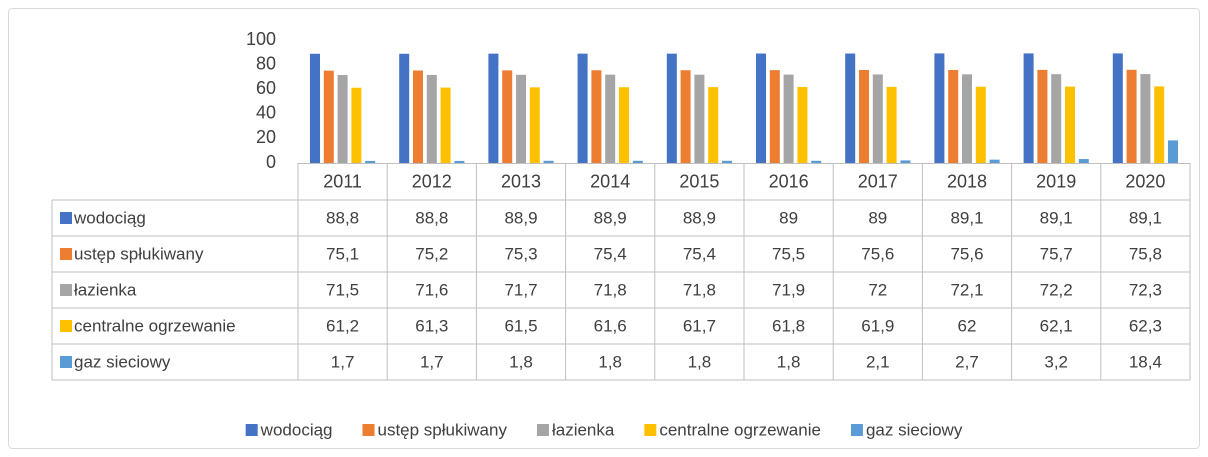  What do you see at coordinates (155, 325) in the screenshot?
I see `table-row-label: centralne ogrzewanie` at bounding box center [155, 325].